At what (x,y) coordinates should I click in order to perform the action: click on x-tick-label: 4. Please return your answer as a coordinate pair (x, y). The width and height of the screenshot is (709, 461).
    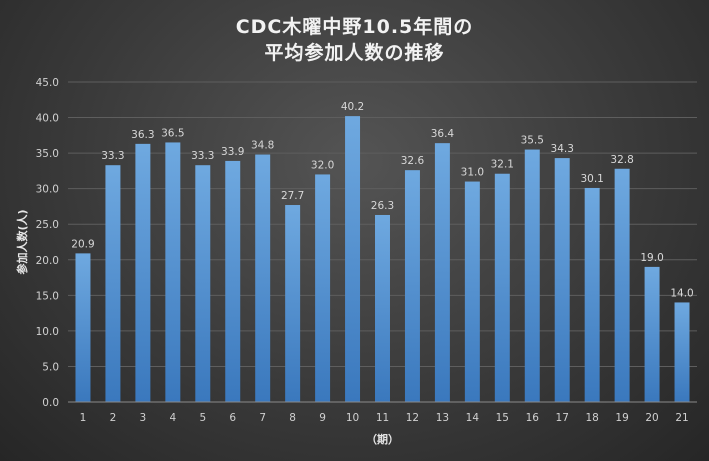
    Looking at the image, I should click on (172, 418).